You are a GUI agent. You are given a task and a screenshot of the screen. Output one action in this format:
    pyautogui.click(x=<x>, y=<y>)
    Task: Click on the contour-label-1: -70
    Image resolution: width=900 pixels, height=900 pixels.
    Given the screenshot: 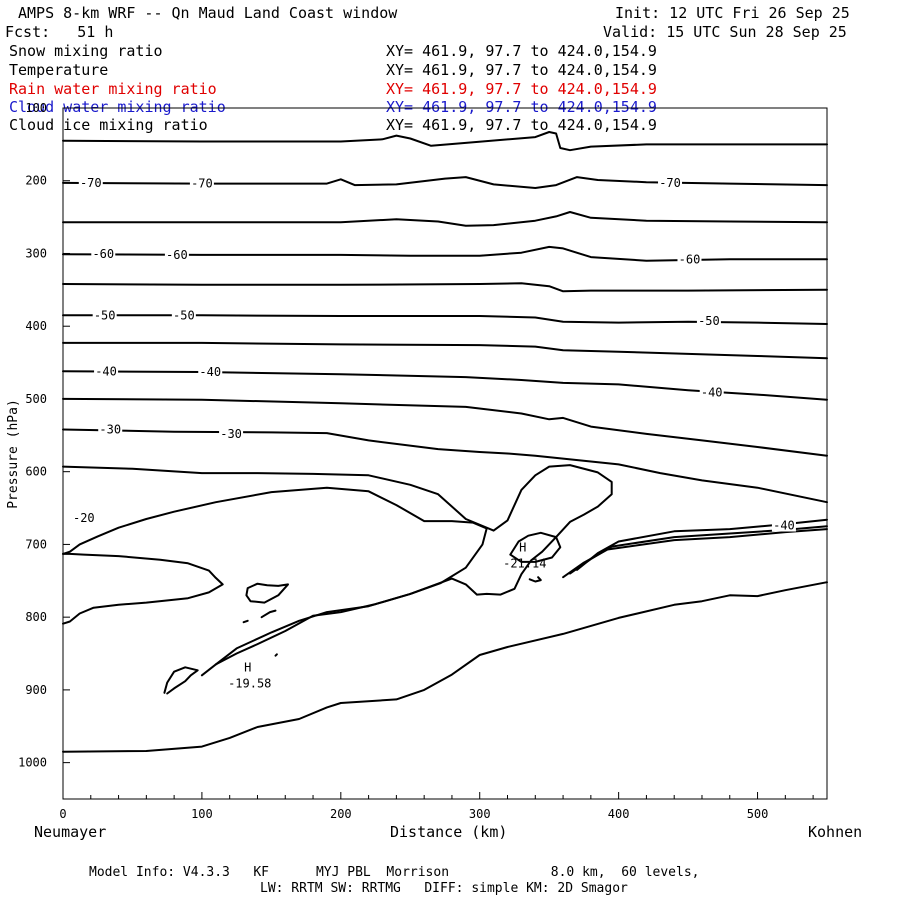 What is the action you would take?
    pyautogui.click(x=202, y=184)
    